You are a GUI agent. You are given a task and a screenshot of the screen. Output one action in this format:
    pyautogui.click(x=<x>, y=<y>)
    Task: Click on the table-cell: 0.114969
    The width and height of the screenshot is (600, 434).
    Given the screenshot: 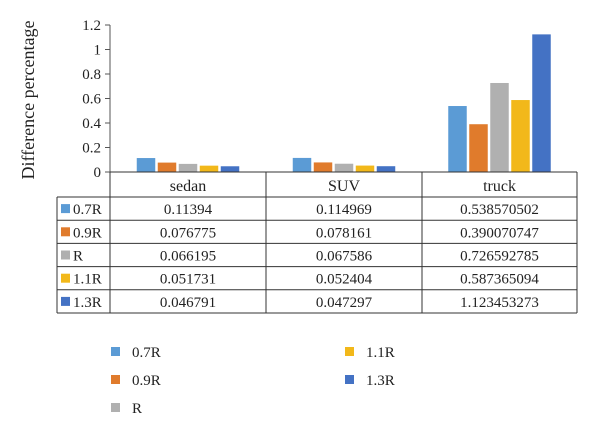 What is the action you would take?
    pyautogui.click(x=344, y=210)
    